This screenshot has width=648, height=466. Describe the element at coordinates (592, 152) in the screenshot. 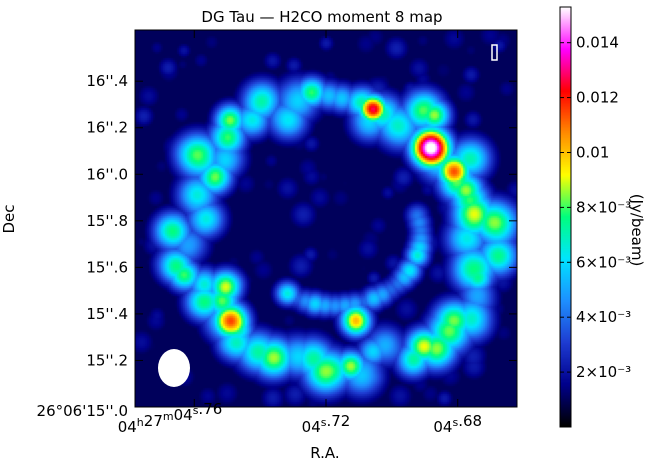

I see `colorbar-tick-label: 0.01` at that location.